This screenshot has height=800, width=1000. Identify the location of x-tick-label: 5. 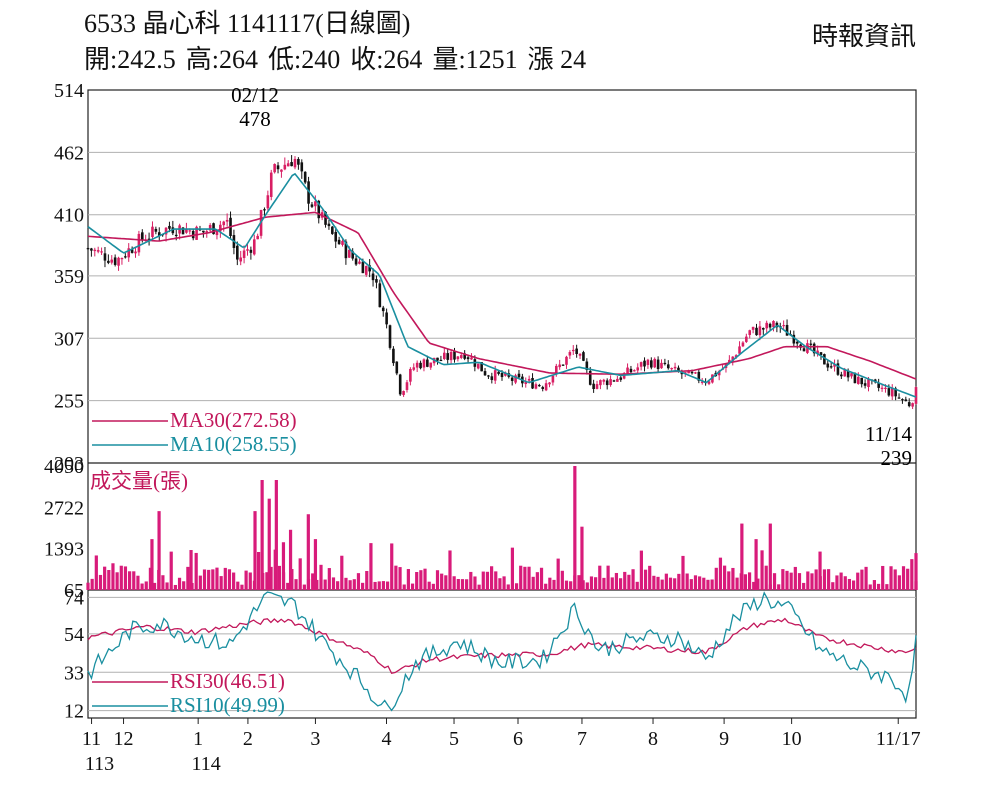
(454, 739).